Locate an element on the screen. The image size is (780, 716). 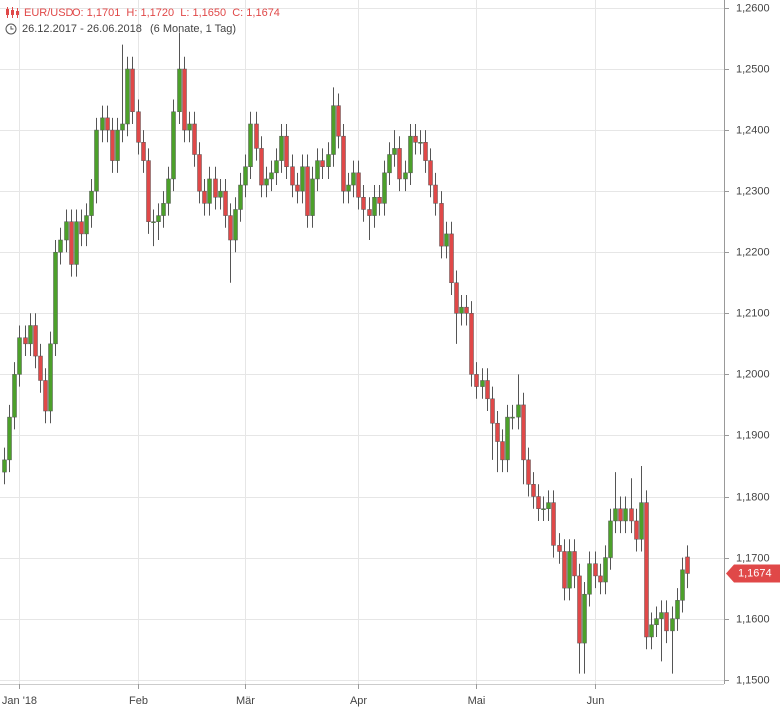
y-tick-label: 1,1600 is located at coordinates (753, 619).